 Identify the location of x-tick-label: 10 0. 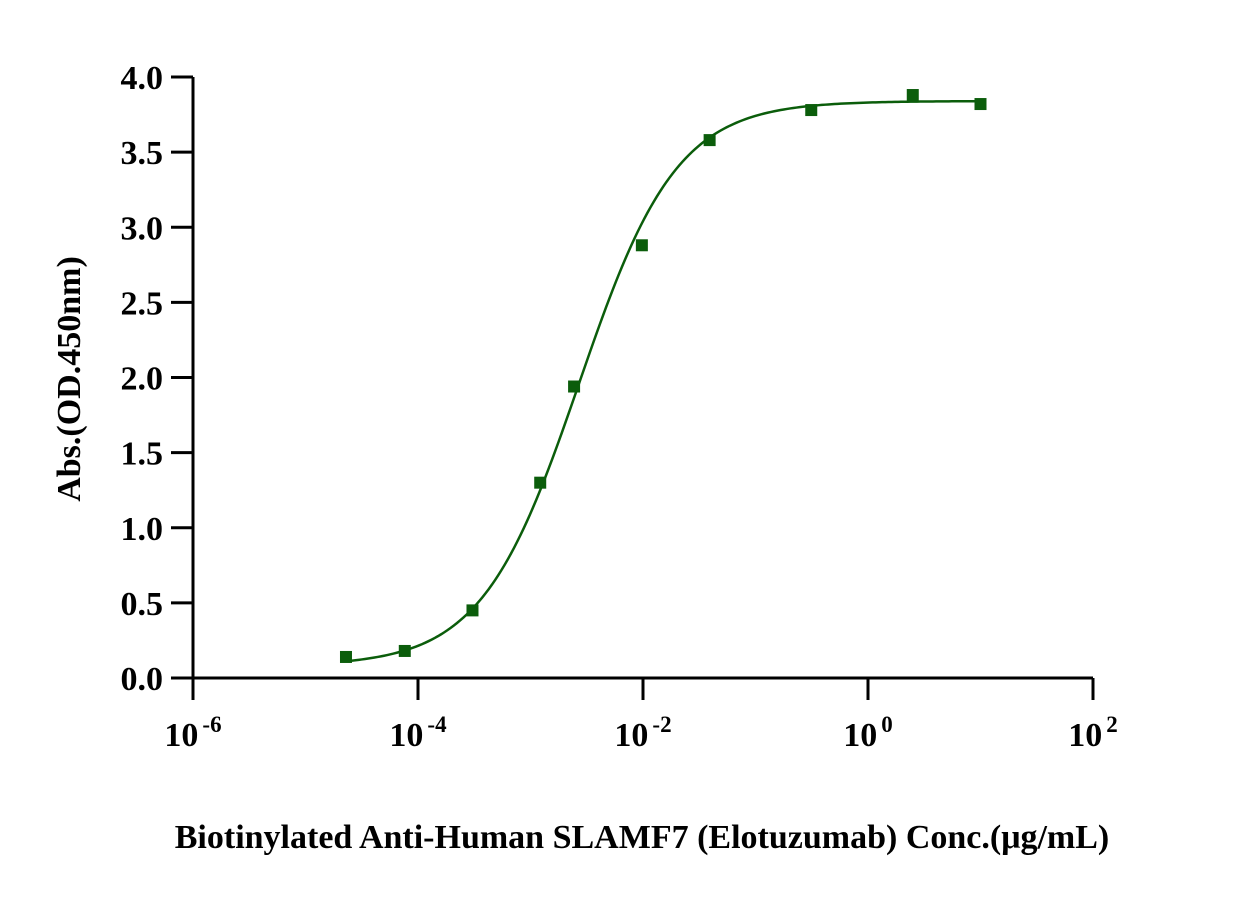
(868, 733).